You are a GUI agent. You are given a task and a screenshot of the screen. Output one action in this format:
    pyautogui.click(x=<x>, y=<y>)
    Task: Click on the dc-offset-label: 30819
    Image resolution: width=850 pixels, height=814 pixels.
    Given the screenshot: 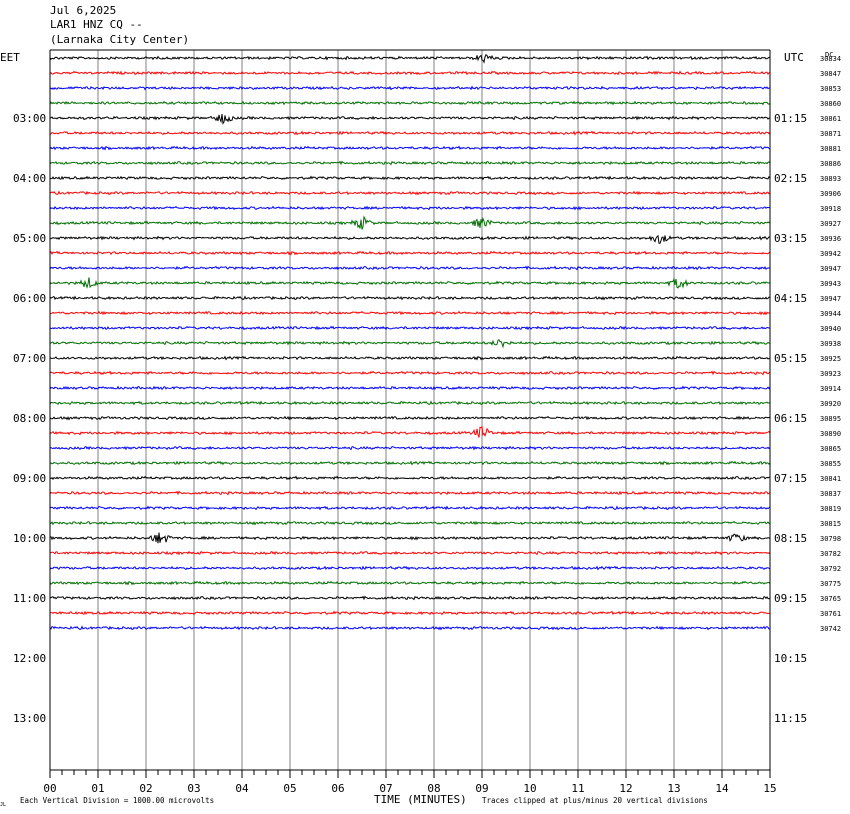 What is the action you would take?
    pyautogui.click(x=830, y=509)
    